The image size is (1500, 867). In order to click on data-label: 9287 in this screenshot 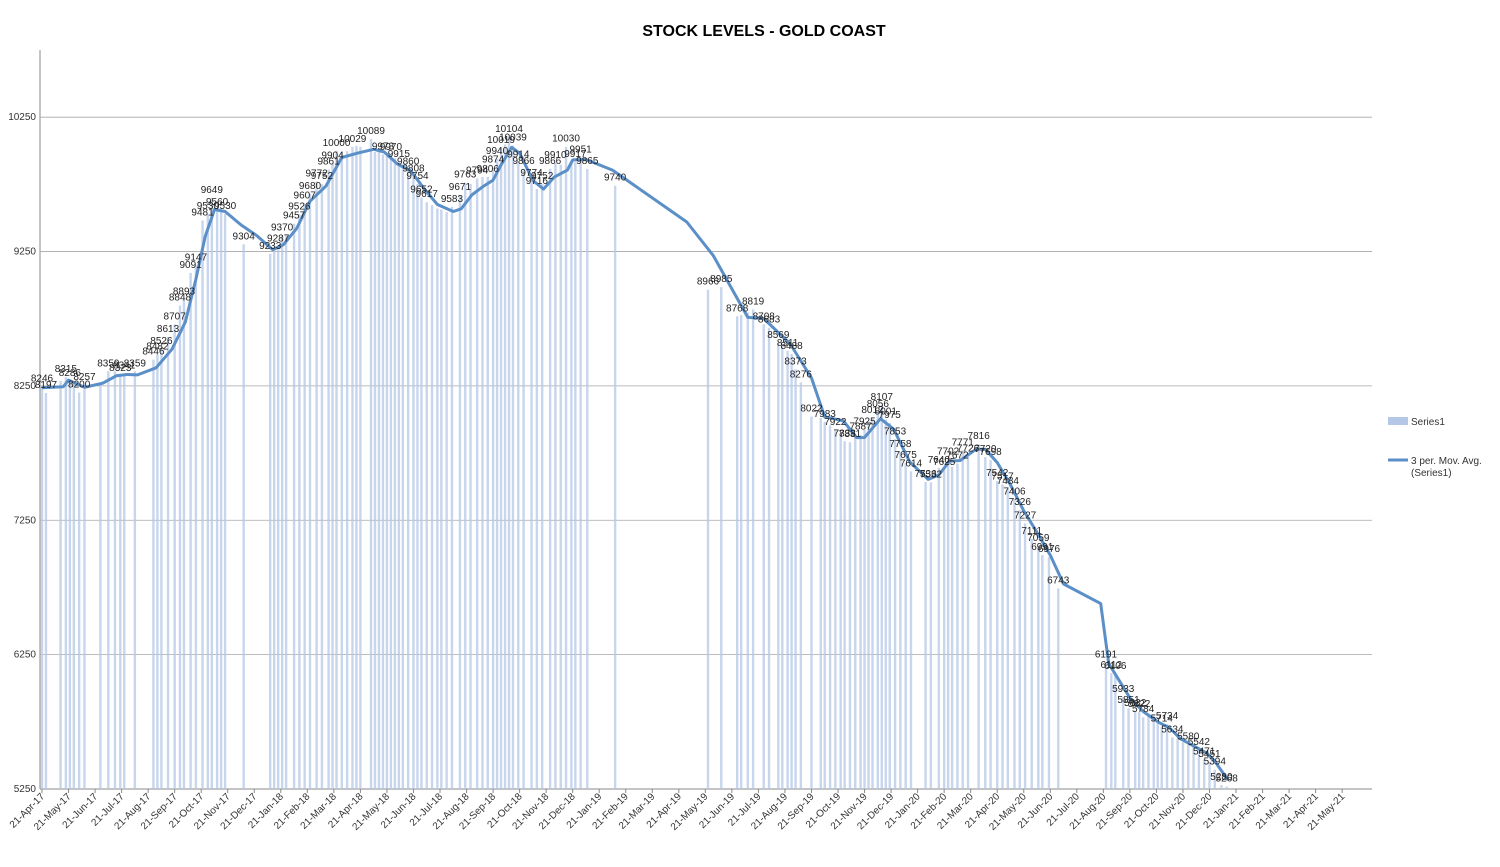, I will do `click(278, 239)`.